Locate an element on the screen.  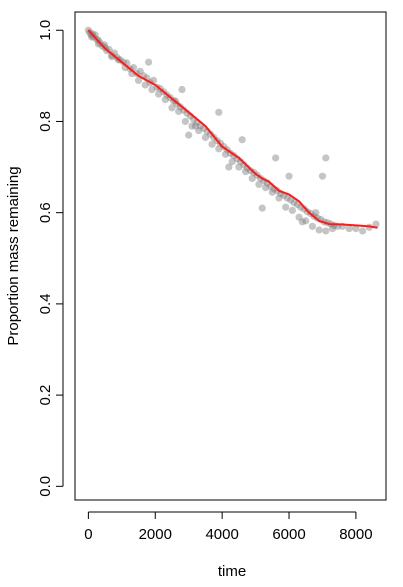
x-axis: 0 2000 4000 6000 8000 is located at coordinates (228, 527).